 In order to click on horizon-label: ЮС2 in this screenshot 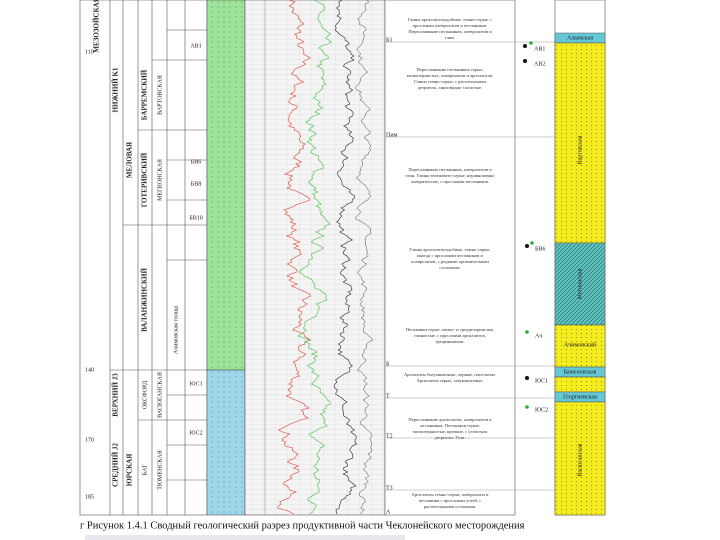, I will do `click(541, 410)`.